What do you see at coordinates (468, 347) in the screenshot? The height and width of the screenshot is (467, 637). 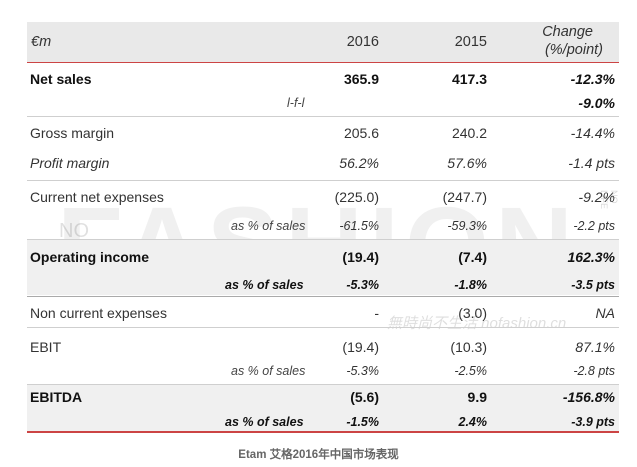 I see `value-2015: (10.3)` at bounding box center [468, 347].